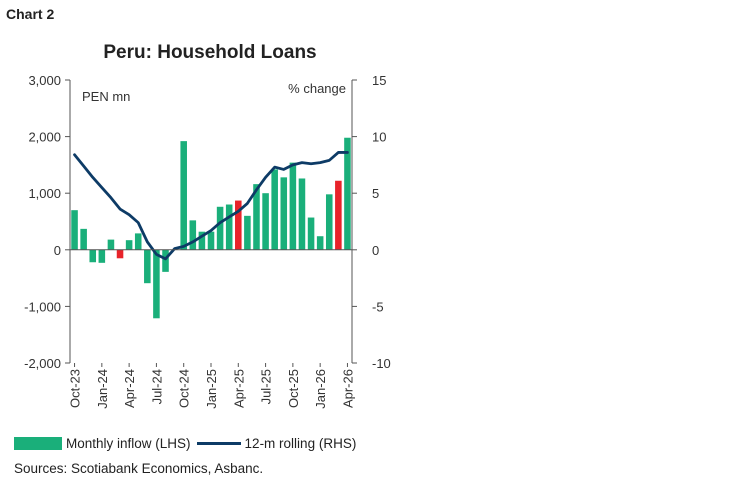 The image size is (749, 482). Describe the element at coordinates (139, 468) in the screenshot. I see `source-note: Sources: Scotiabank Economics, Asbanc.` at that location.